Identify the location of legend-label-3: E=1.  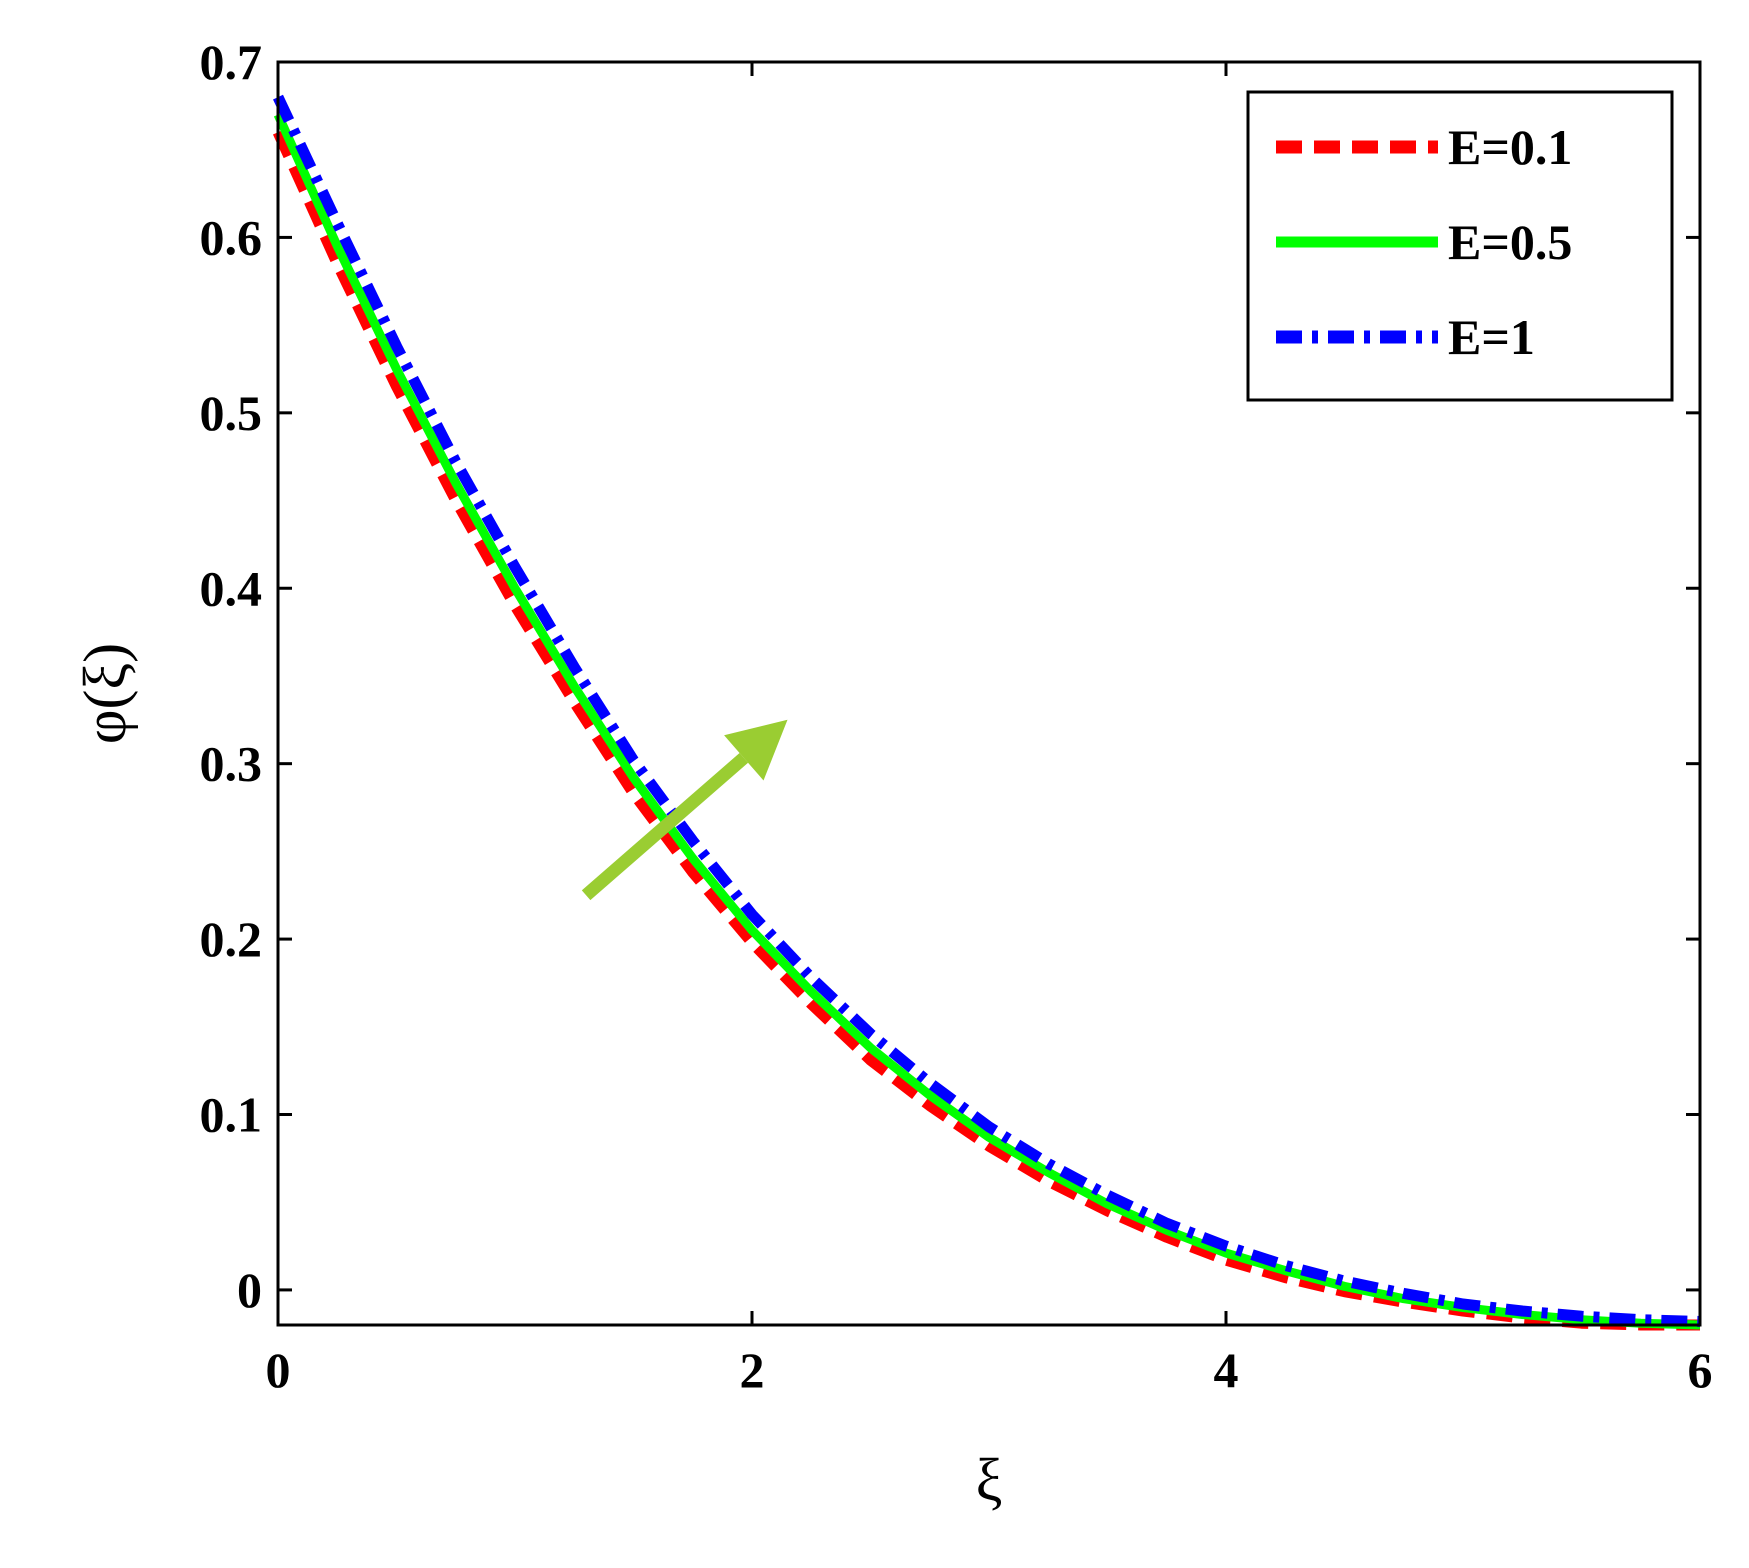
(1491, 337).